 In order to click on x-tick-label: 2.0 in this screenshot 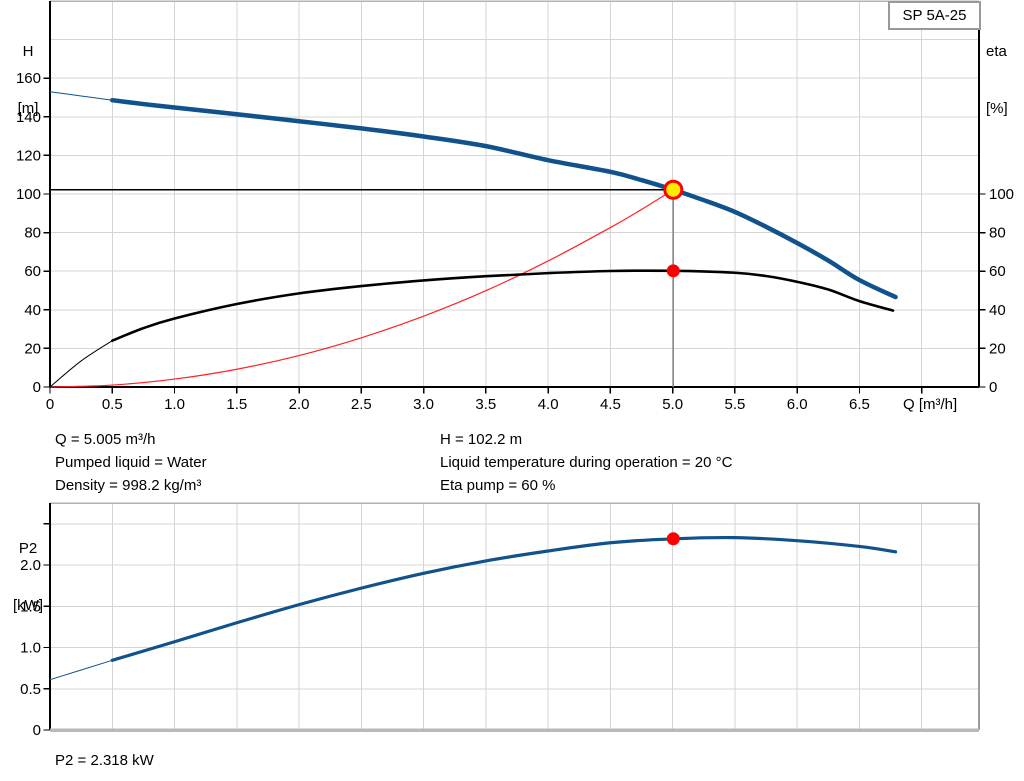, I will do `click(299, 404)`.